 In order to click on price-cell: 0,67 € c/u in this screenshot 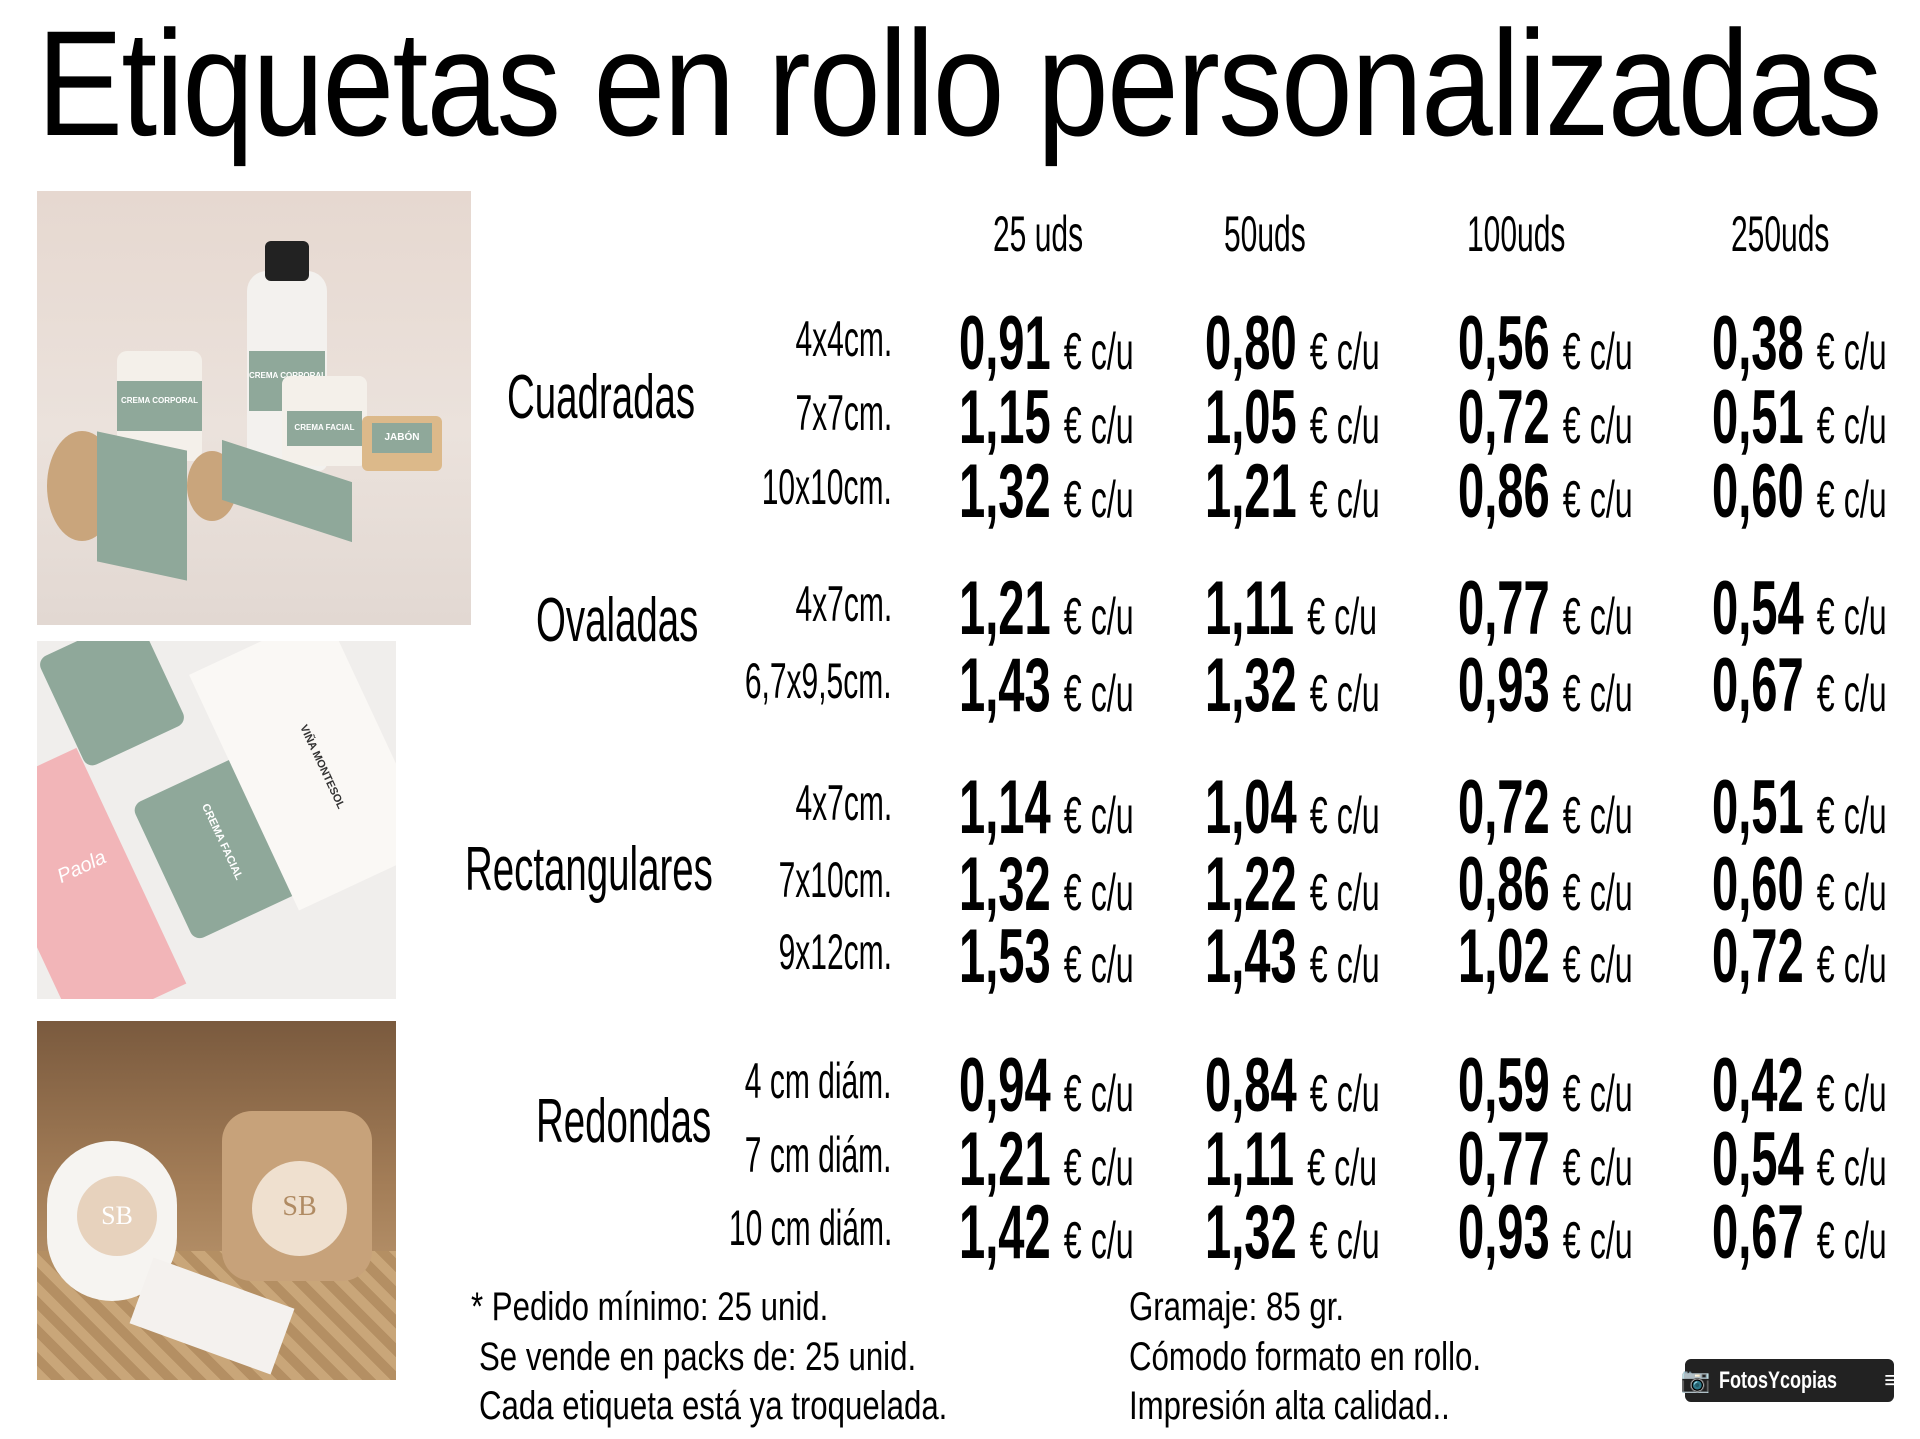, I will do `click(1816, 1232)`.